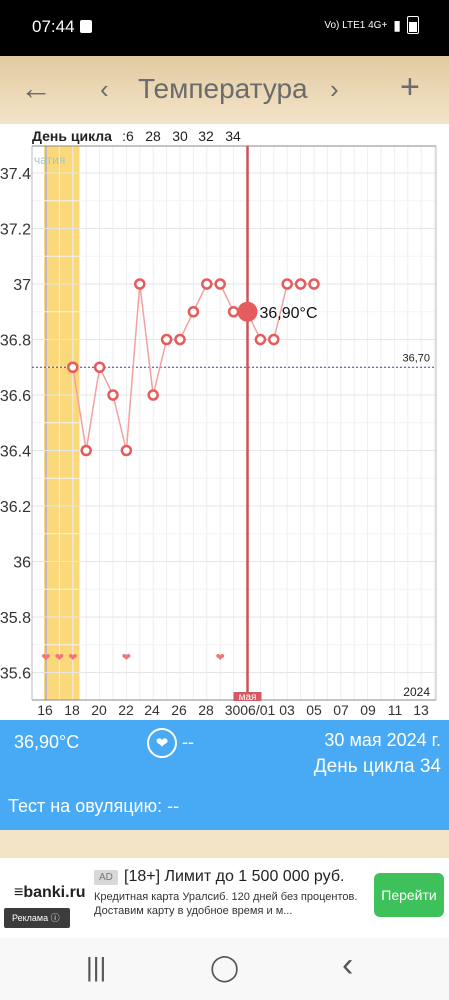 Image resolution: width=449 pixels, height=1000 pixels. What do you see at coordinates (206, 136) in the screenshot?
I see `top-tick-label: 32` at bounding box center [206, 136].